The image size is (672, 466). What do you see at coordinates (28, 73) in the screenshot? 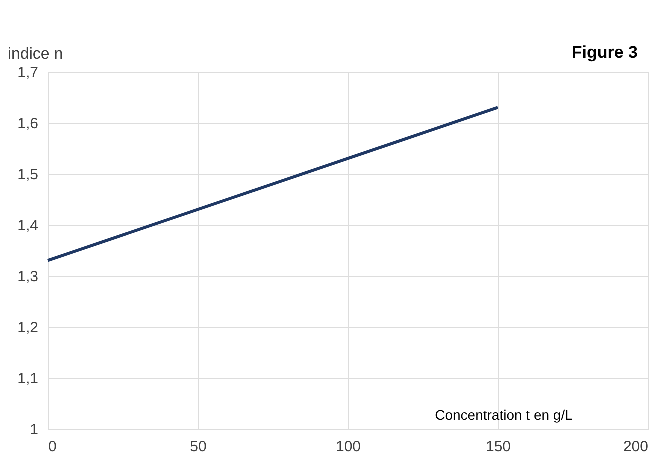
I see `y-tick-label: 1,7` at bounding box center [28, 73].